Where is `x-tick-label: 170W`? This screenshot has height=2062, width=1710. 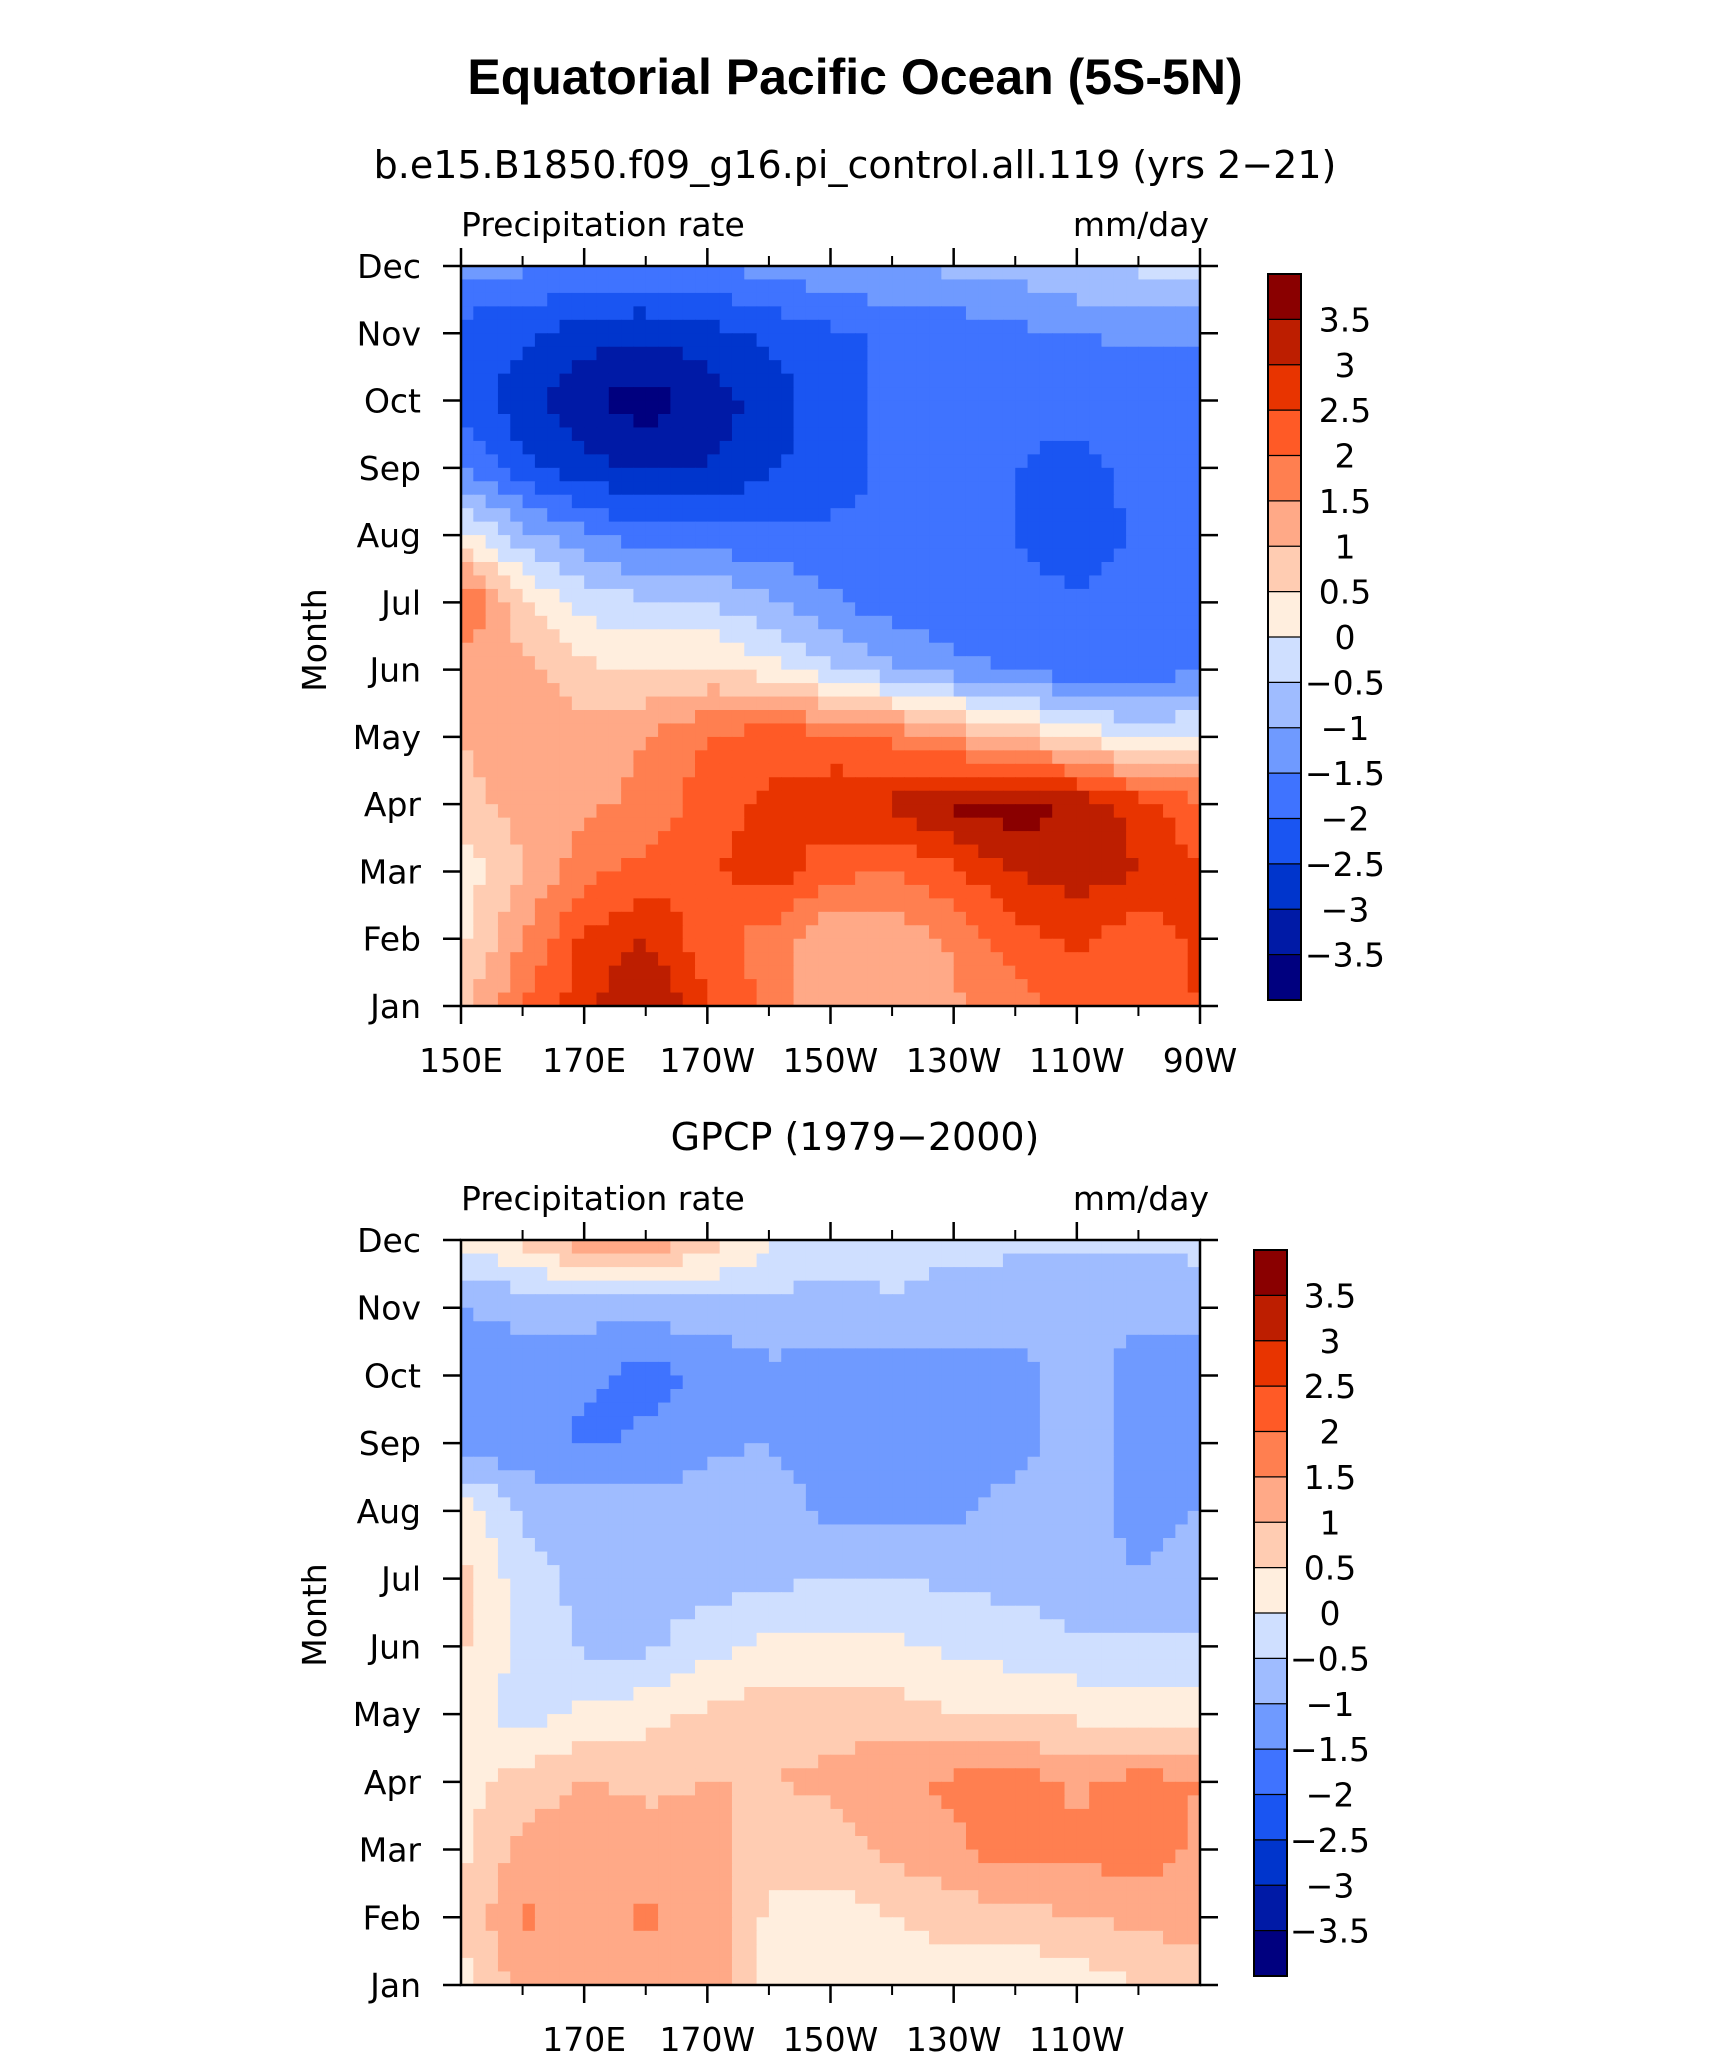
x-tick-label: 170W is located at coordinates (708, 1060).